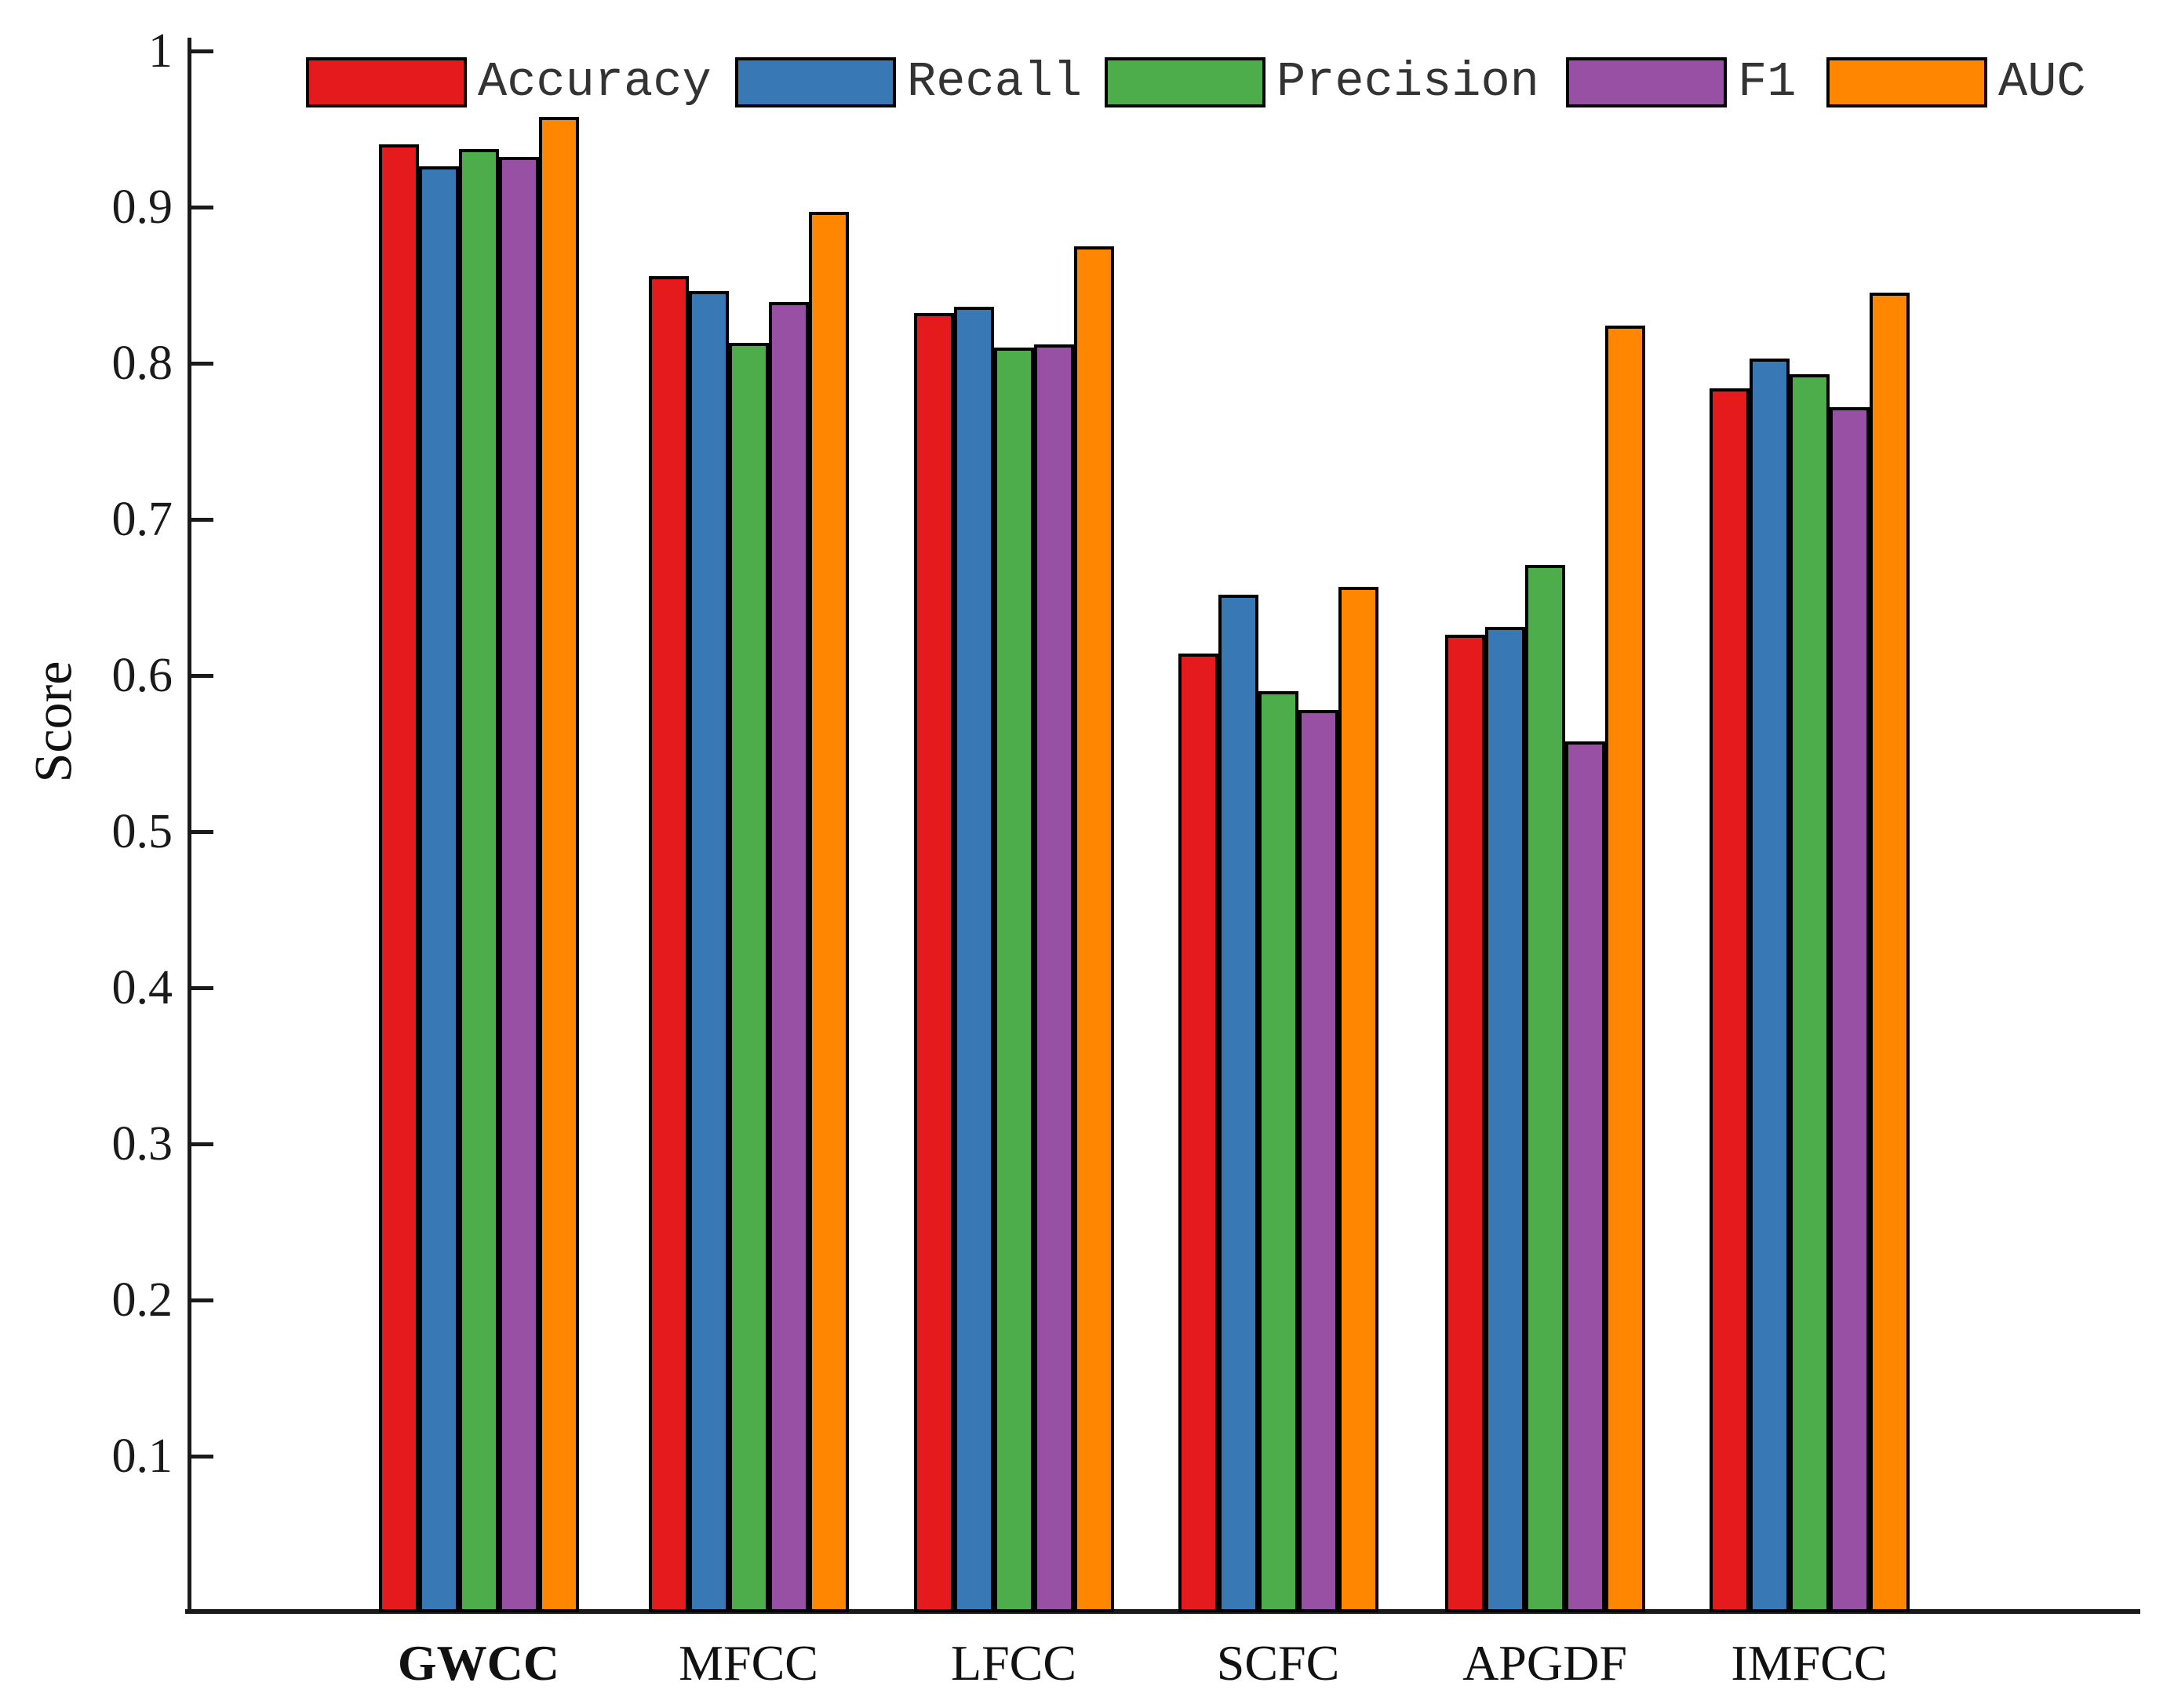  I want to click on bar-imfcc-recall, so click(1770, 985).